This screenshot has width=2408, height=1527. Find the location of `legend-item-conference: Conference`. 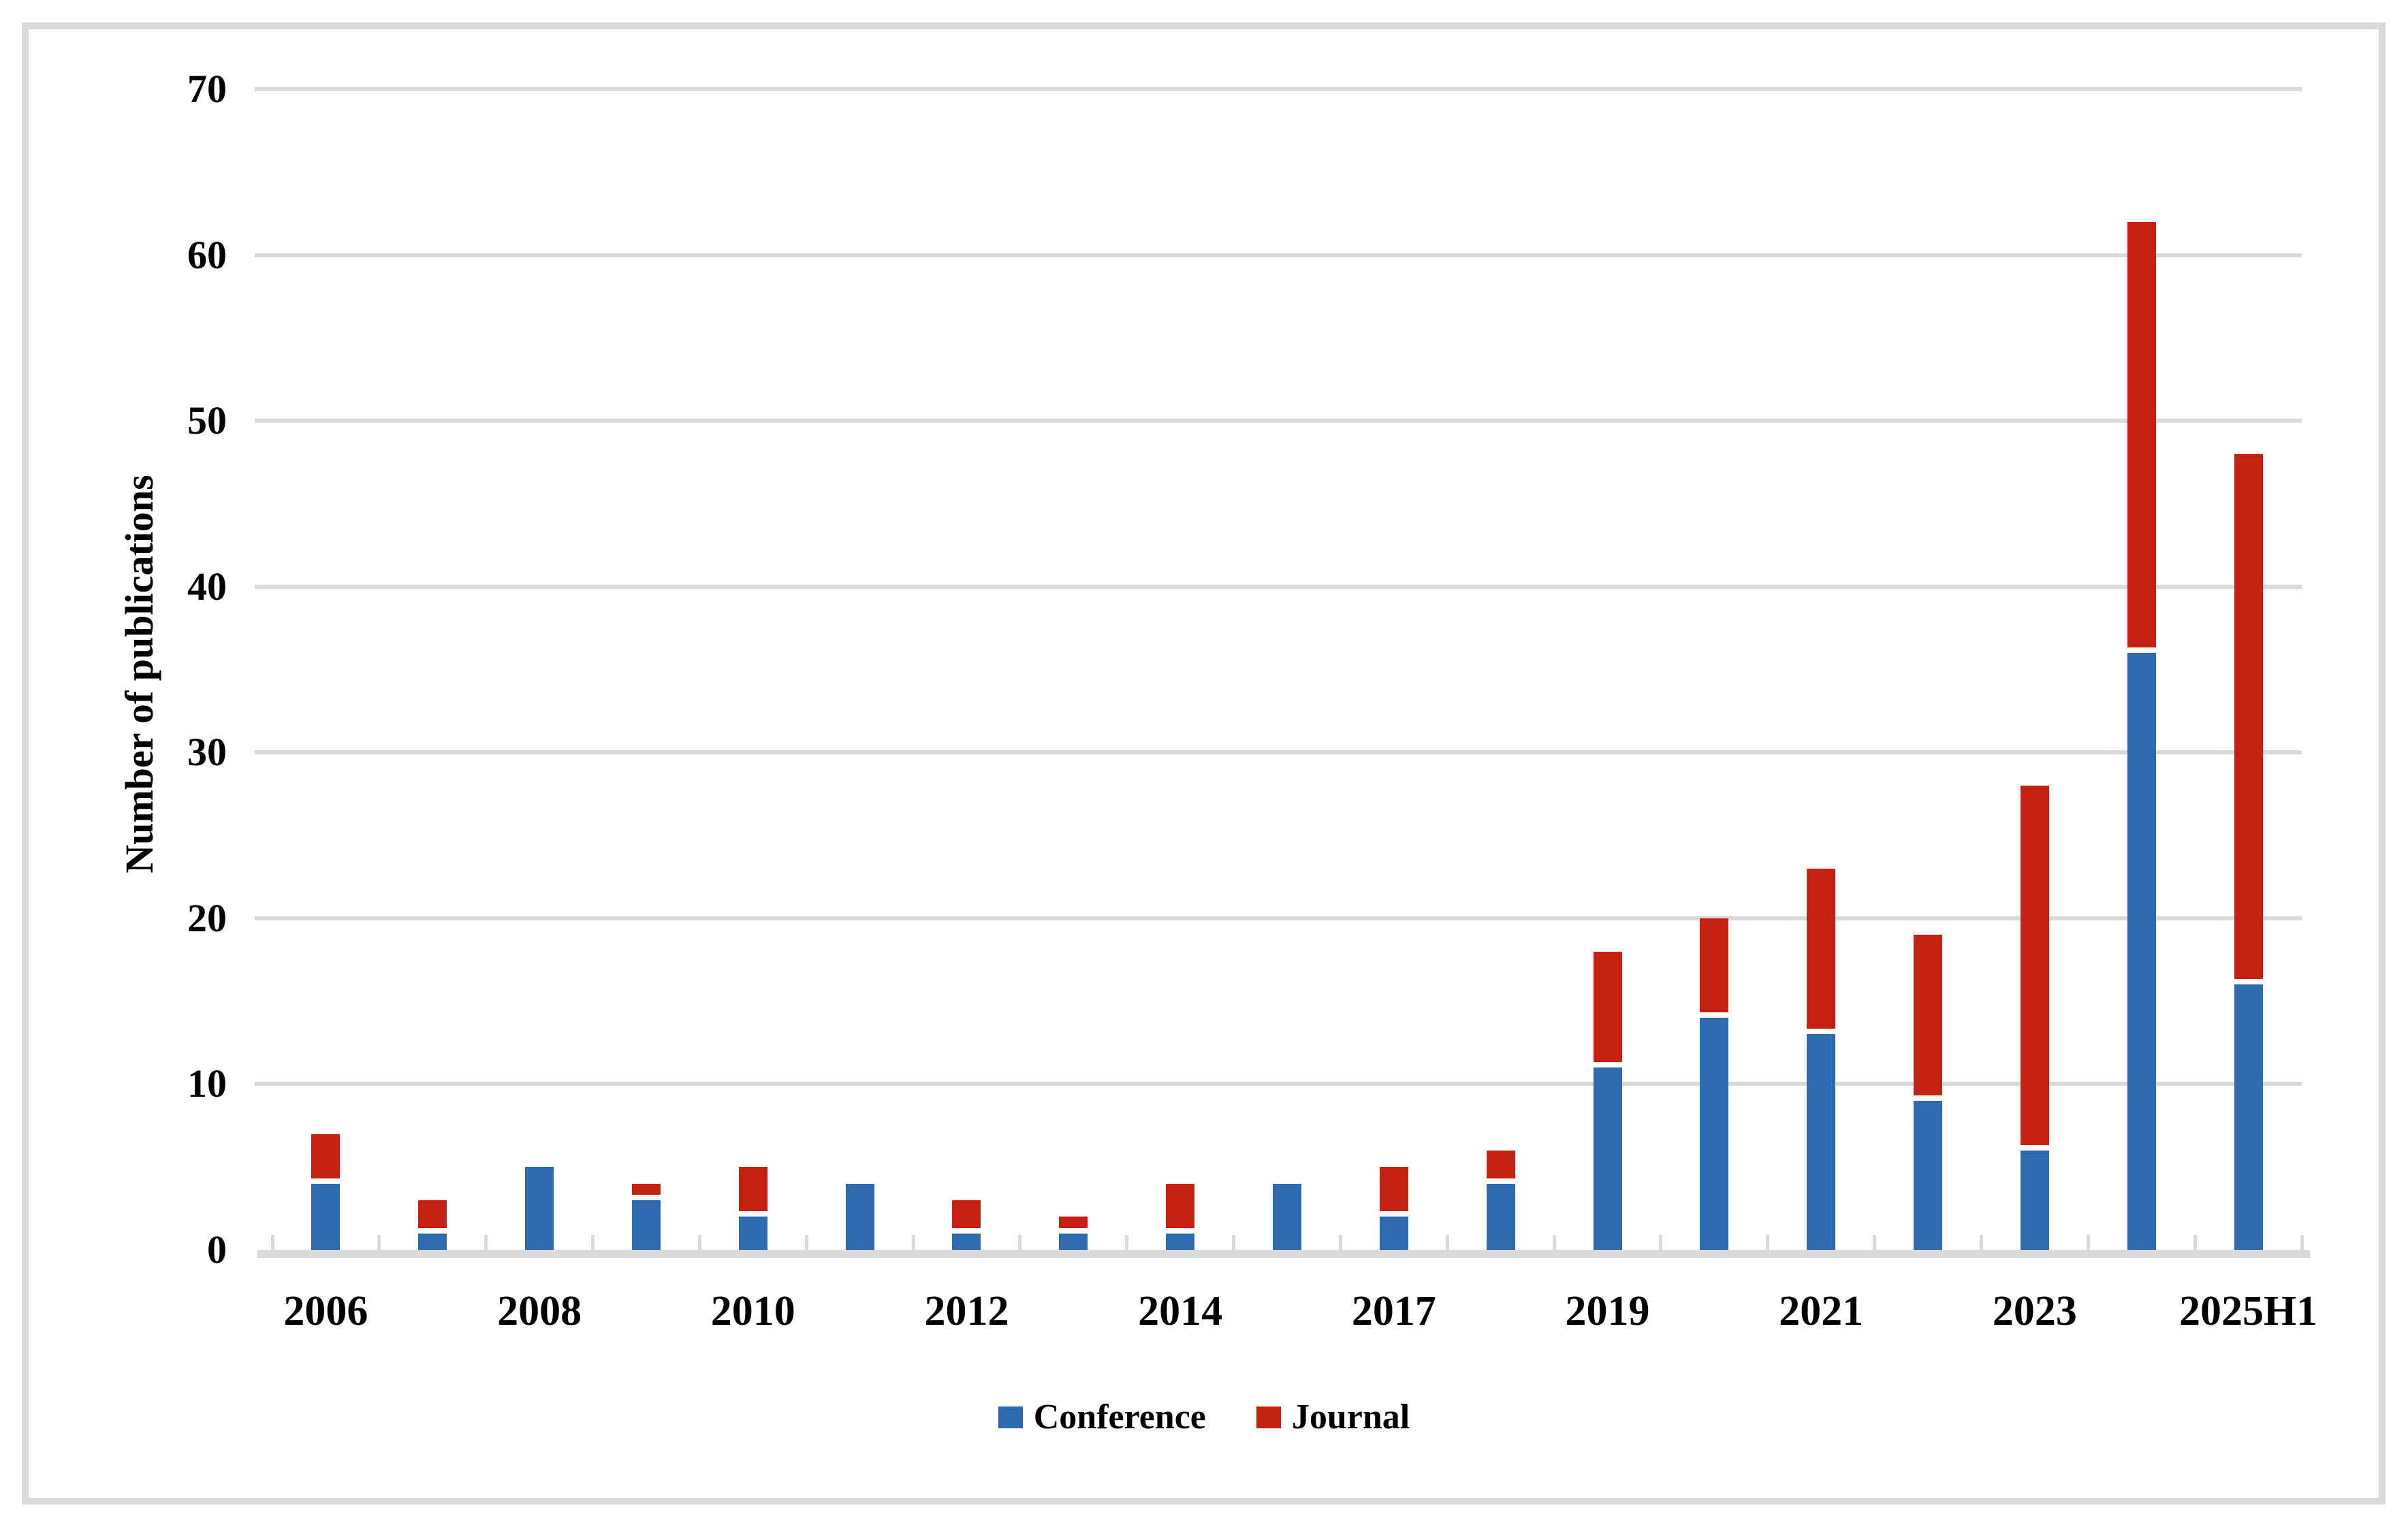

legend-item-conference: Conference is located at coordinates (1102, 1417).